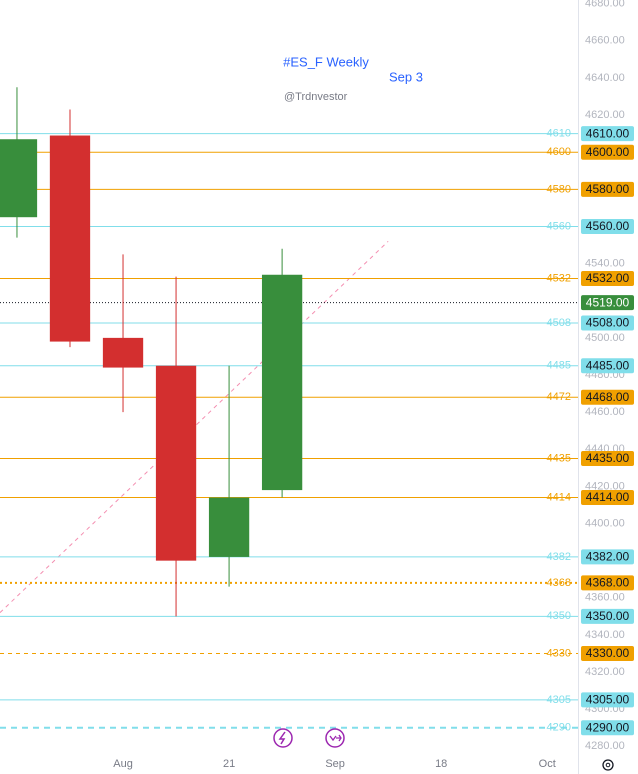 The image size is (638, 774). What do you see at coordinates (605, 598) in the screenshot?
I see `y-tick-label: 4360.00` at bounding box center [605, 598].